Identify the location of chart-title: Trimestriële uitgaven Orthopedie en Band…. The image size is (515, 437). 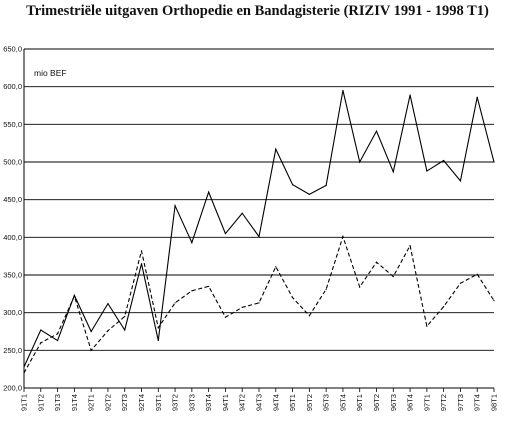
(257, 11).